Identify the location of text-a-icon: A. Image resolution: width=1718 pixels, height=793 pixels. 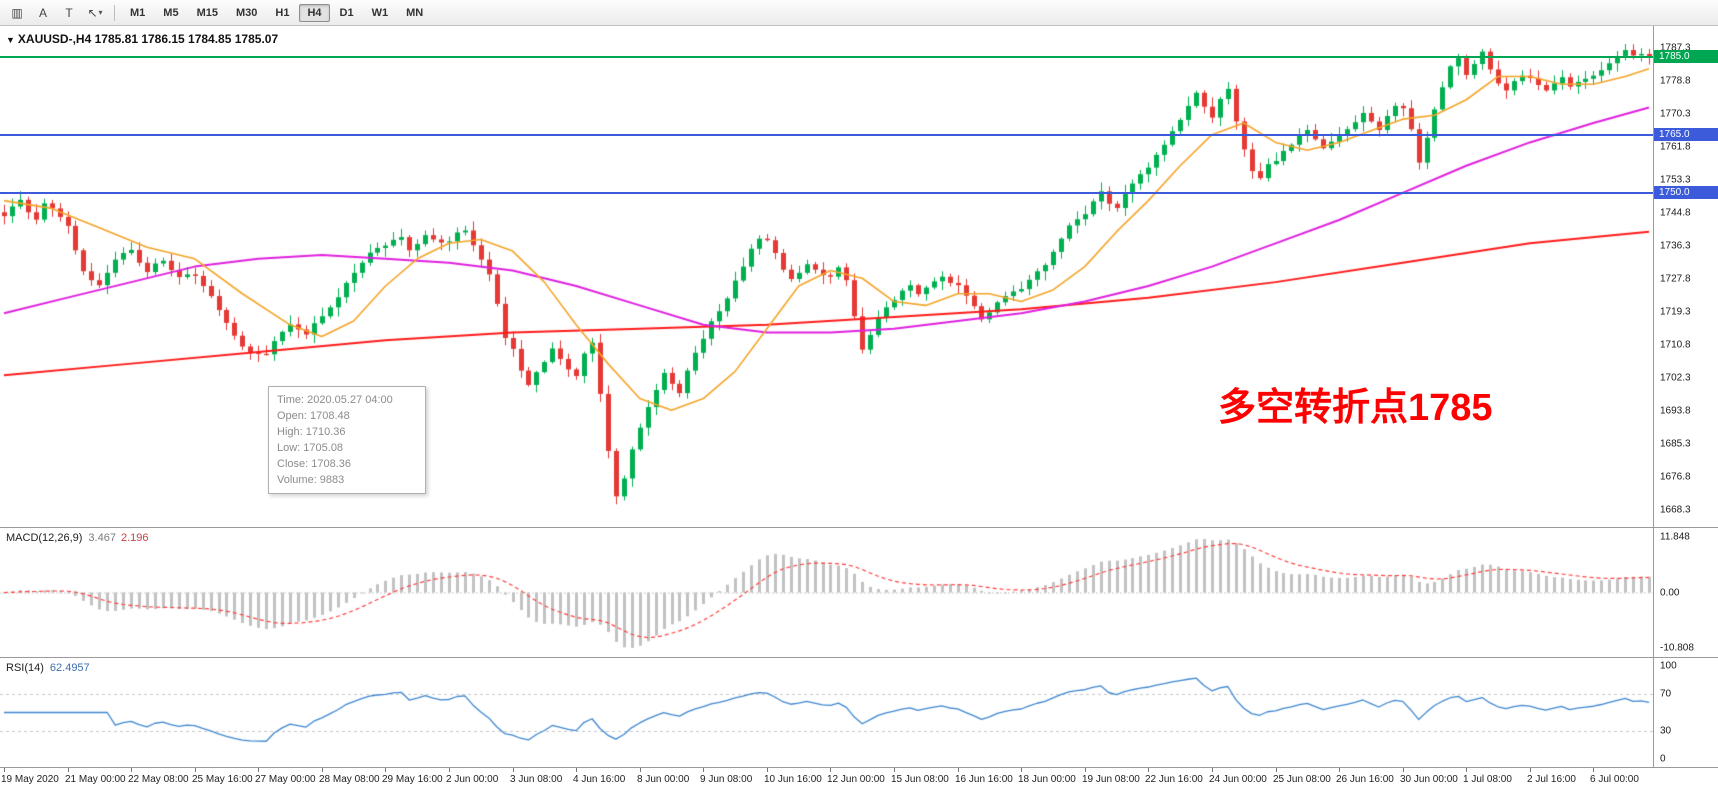
(42, 12).